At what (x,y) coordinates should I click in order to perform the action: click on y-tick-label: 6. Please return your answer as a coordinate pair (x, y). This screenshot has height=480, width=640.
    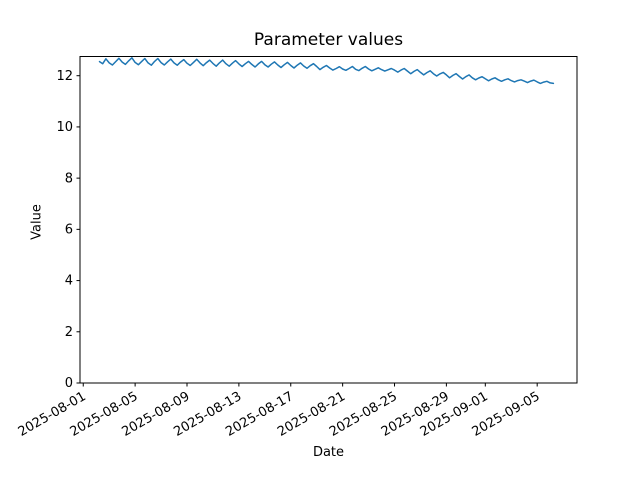
    Looking at the image, I should click on (69, 230).